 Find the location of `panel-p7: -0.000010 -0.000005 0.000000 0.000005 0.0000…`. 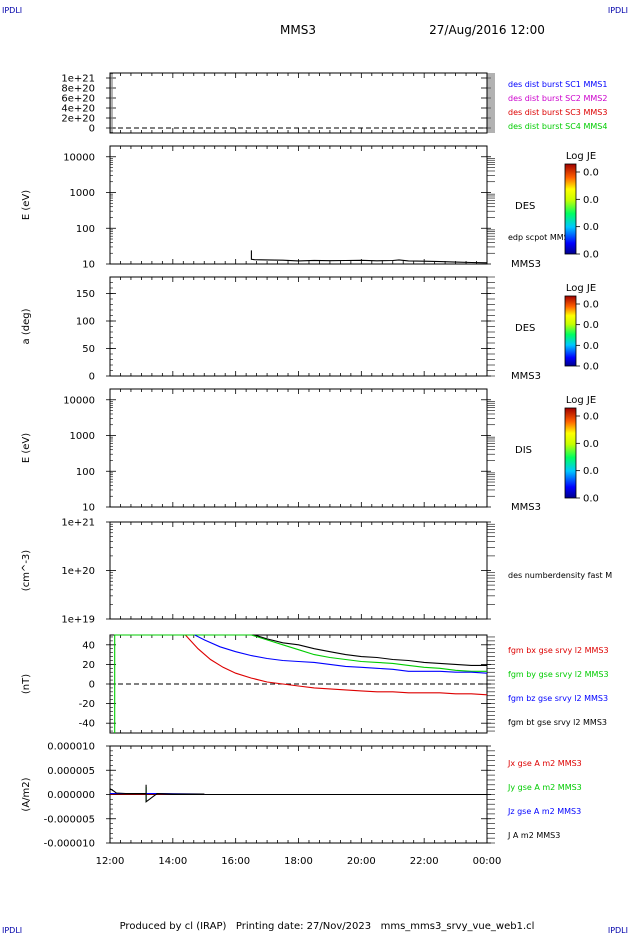

panel-p7: -0.000010 -0.000005 0.000000 0.000005 0.0000… is located at coordinates (301, 796).